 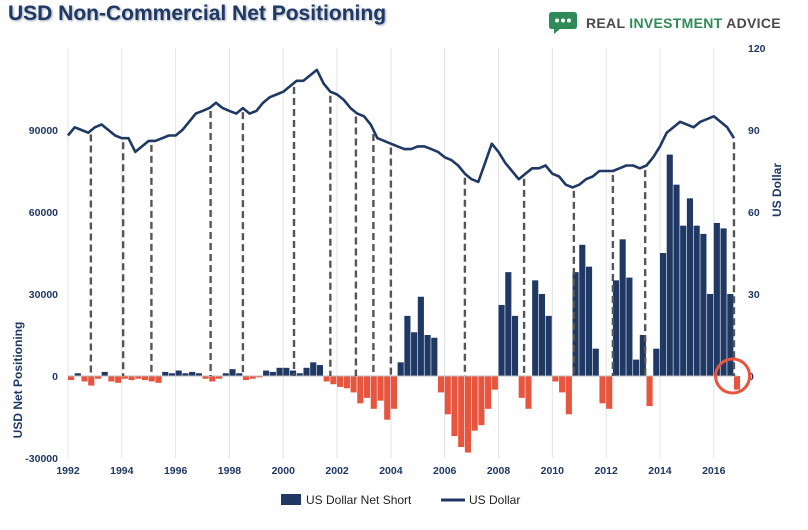 What do you see at coordinates (391, 471) in the screenshot?
I see `x-tick-label: 2004` at bounding box center [391, 471].